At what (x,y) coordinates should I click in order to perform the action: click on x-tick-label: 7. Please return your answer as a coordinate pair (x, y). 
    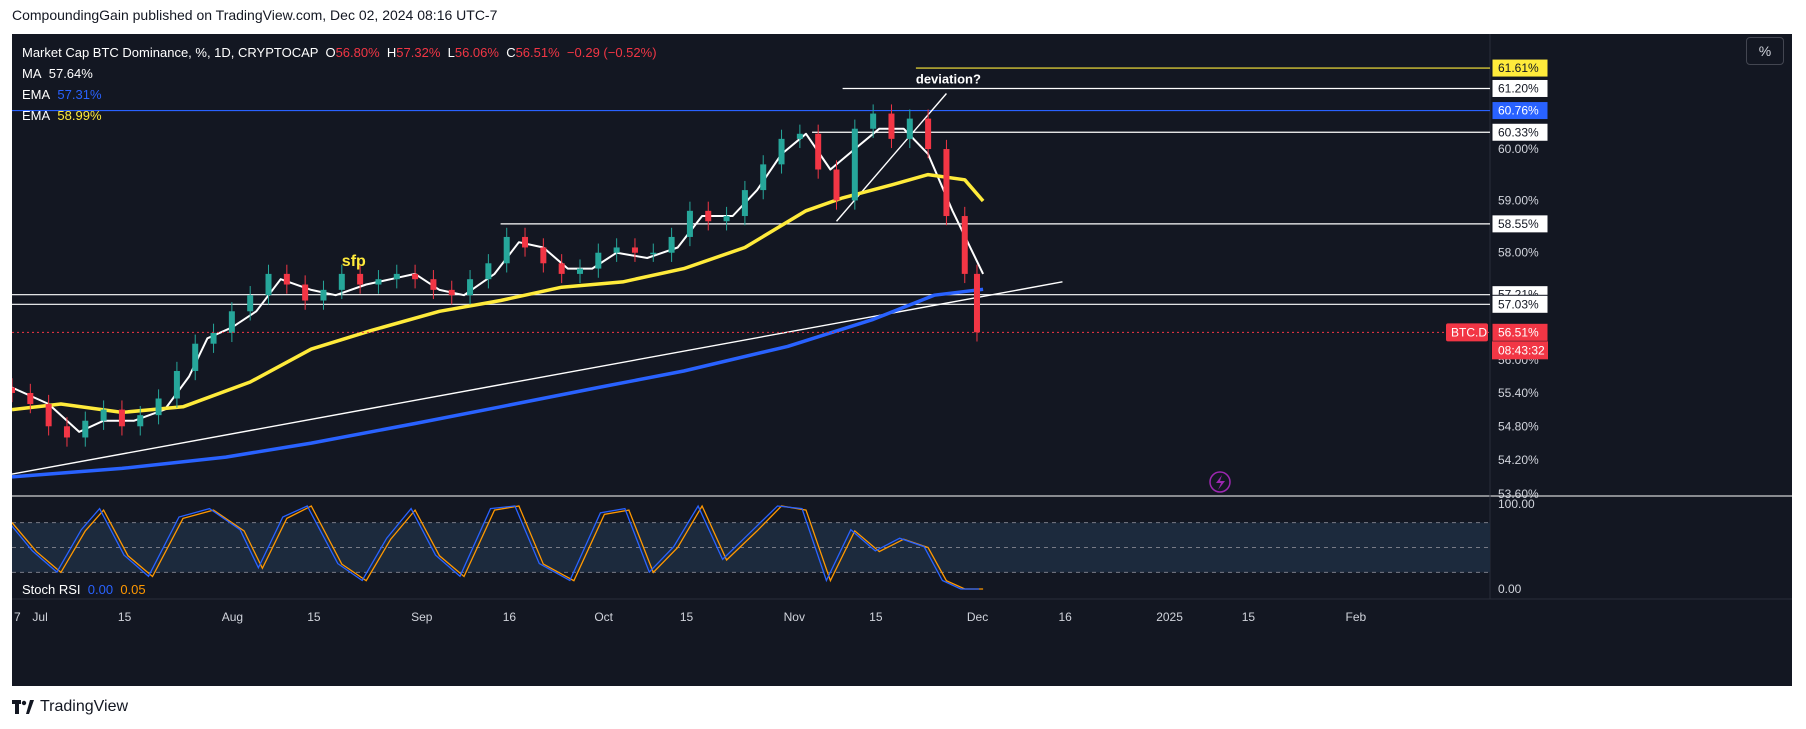
    Looking at the image, I should click on (17, 617).